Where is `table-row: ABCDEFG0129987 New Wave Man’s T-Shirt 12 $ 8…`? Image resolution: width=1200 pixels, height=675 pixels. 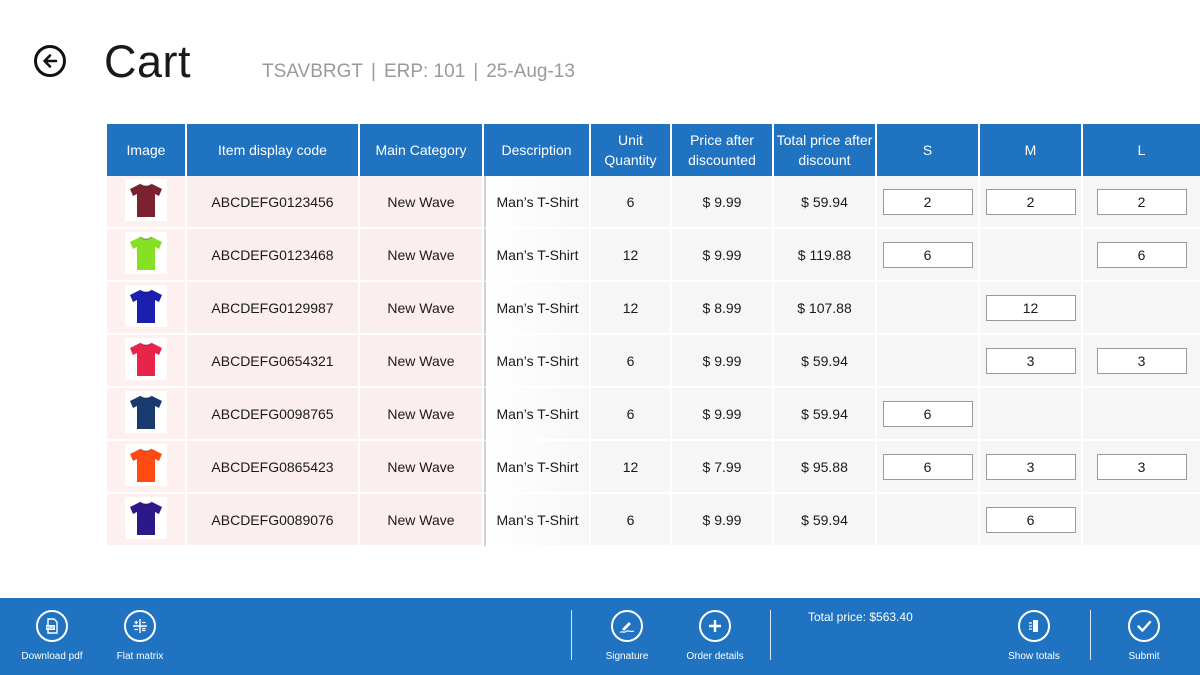 table-row: ABCDEFG0129987 New Wave Man’s T-Shirt 12 $ 8… is located at coordinates (653, 308).